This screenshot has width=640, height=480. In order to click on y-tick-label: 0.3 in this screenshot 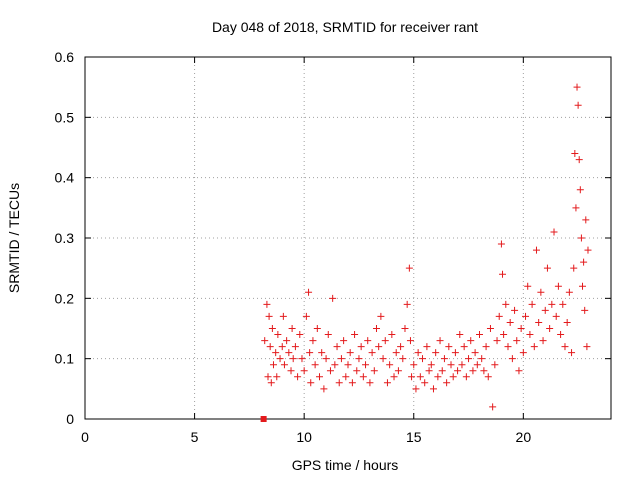, I will do `click(65, 238)`.